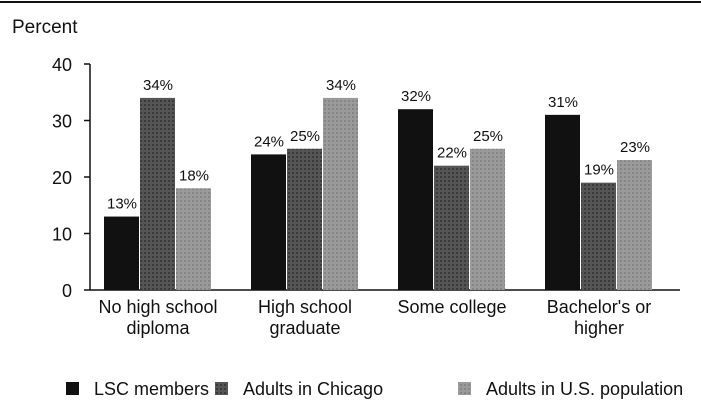 The height and width of the screenshot is (402, 701). What do you see at coordinates (599, 328) in the screenshot?
I see `x-tick-label: higher` at bounding box center [599, 328].